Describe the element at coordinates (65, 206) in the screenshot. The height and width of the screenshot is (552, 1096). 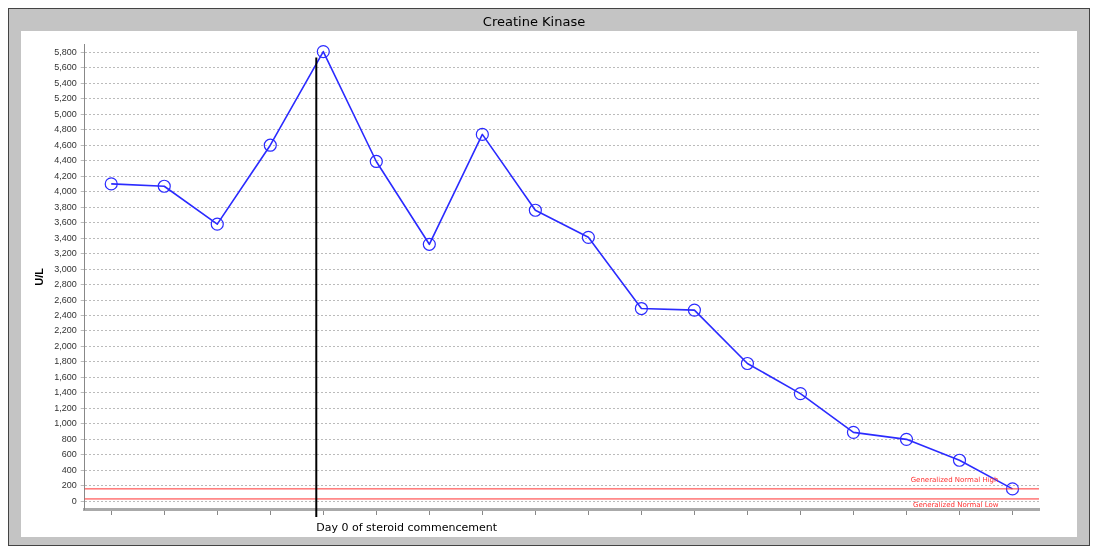
I see `y-tick-label: 3,800` at that location.